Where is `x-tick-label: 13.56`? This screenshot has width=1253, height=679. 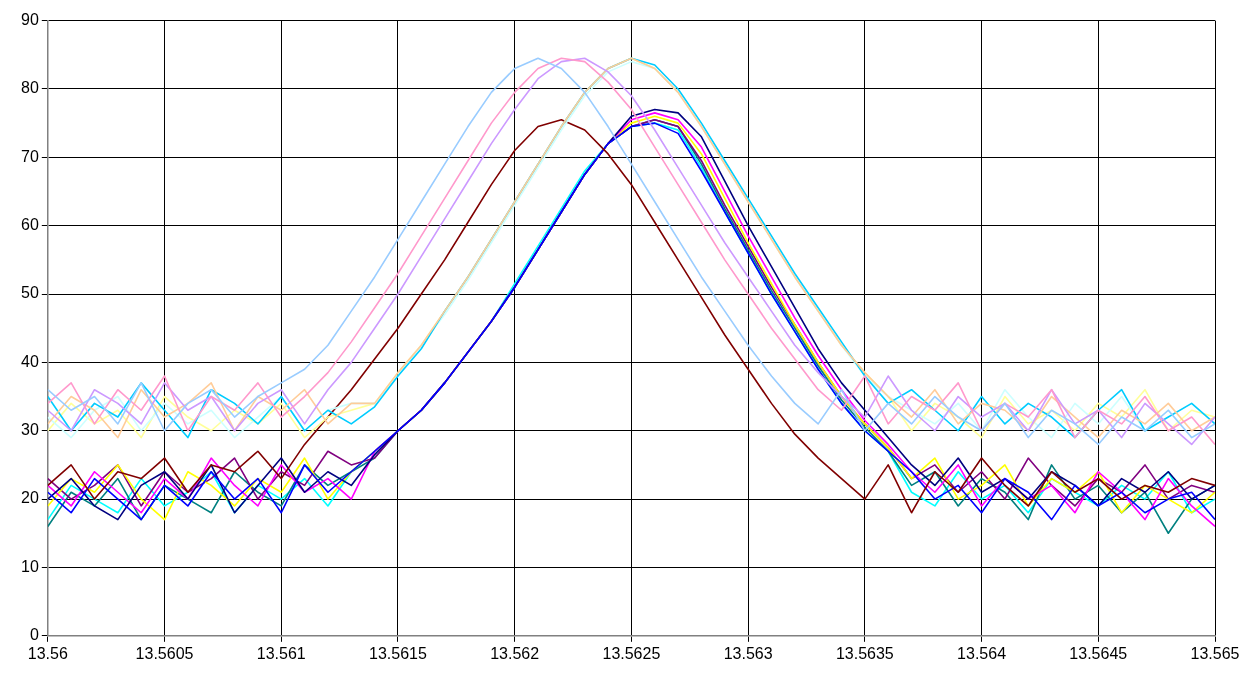
x-tick-label: 13.56 is located at coordinates (47, 653).